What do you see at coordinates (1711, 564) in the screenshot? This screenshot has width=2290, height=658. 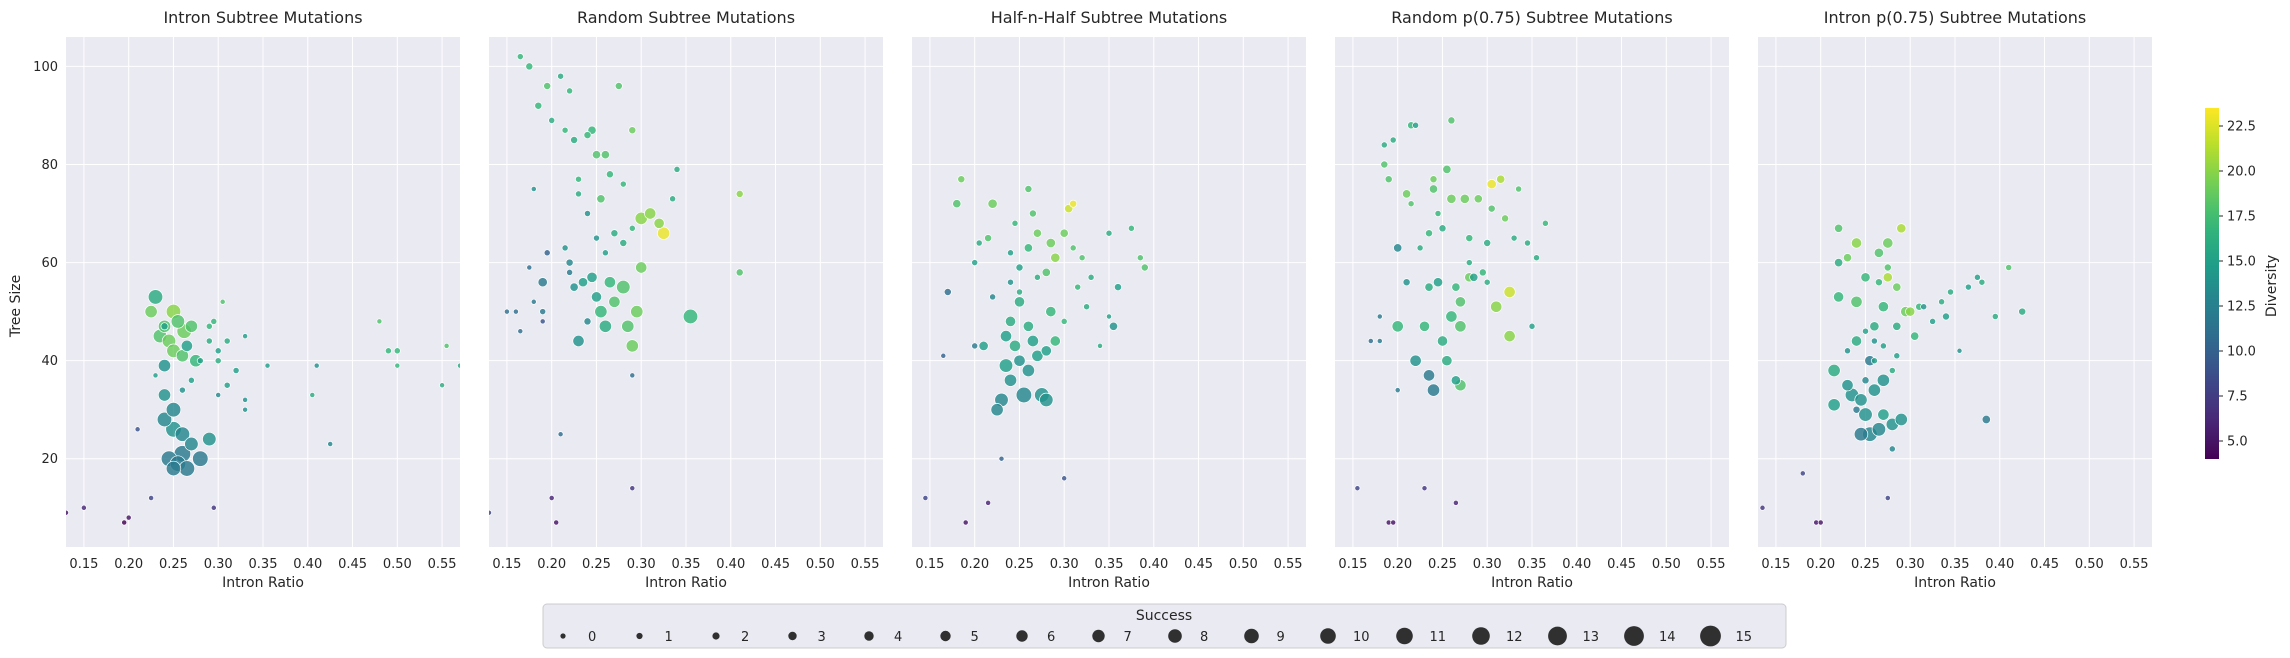 I see `x-tick-label: 0.55` at bounding box center [1711, 564].